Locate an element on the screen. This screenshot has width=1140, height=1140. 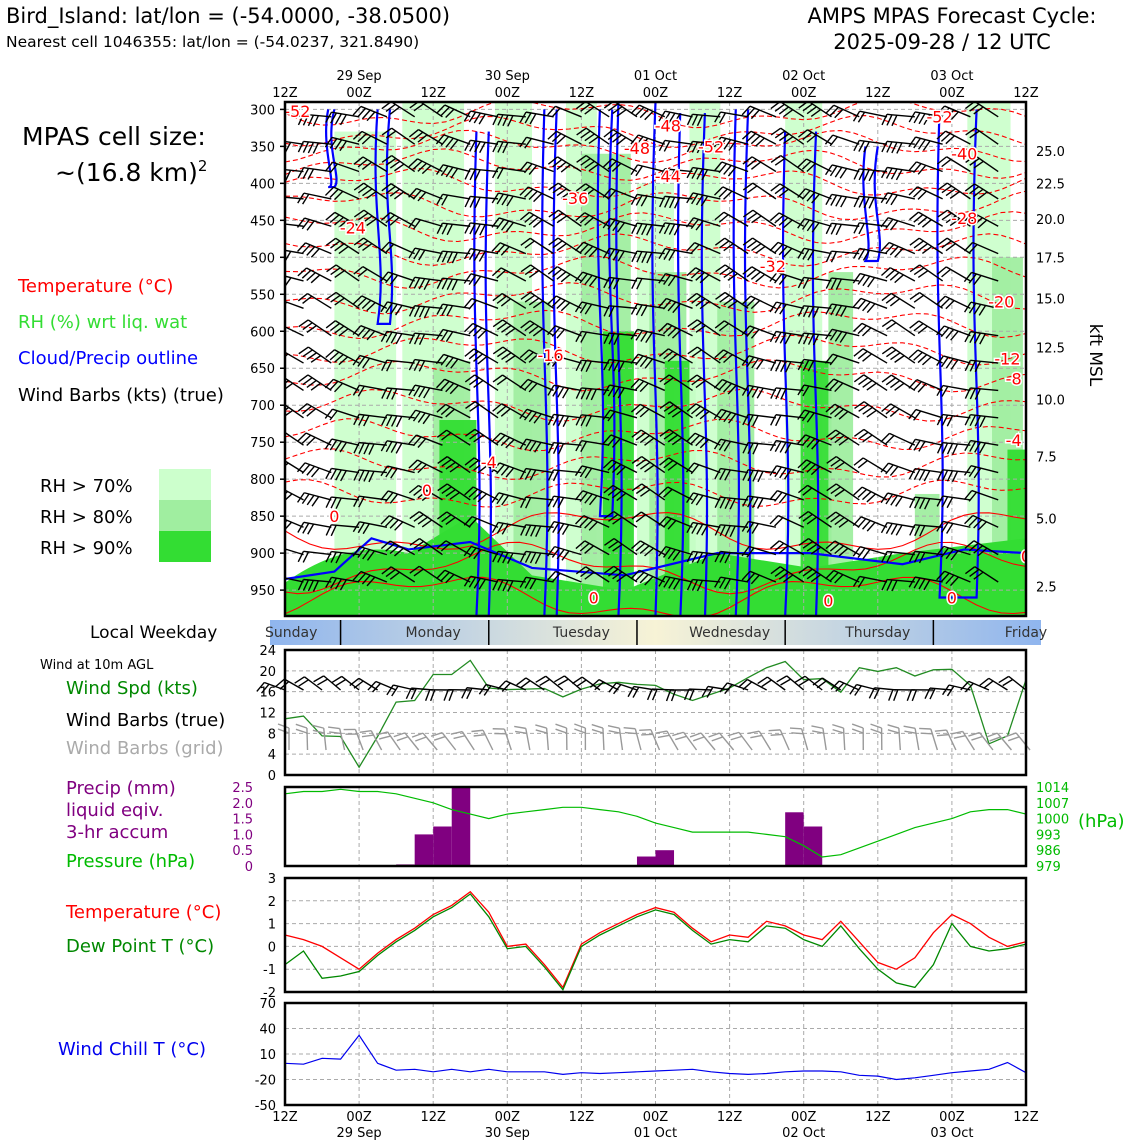
top-hour-label: 12Z is located at coordinates (1026, 93).